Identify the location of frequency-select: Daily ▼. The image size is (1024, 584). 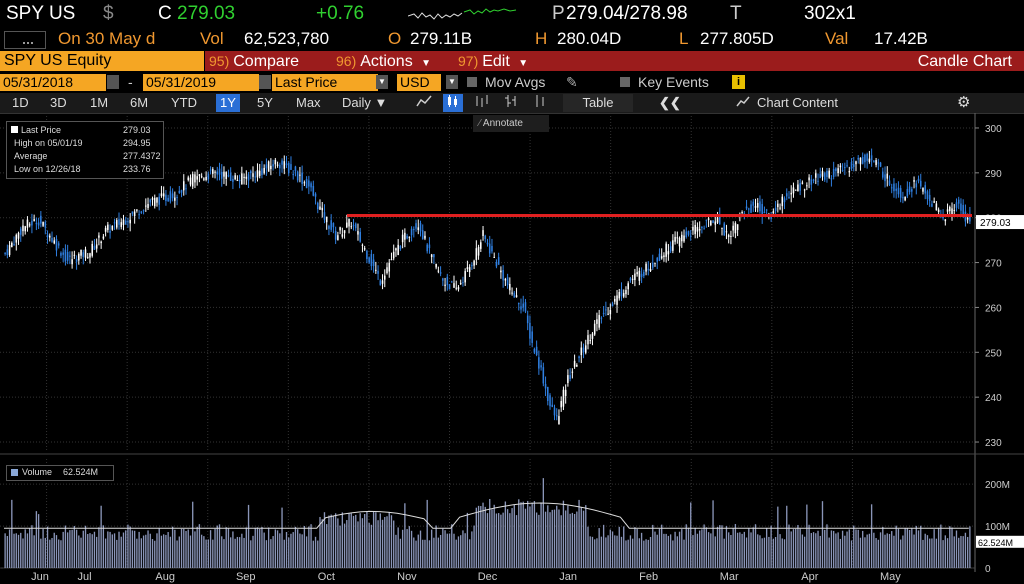
(365, 102).